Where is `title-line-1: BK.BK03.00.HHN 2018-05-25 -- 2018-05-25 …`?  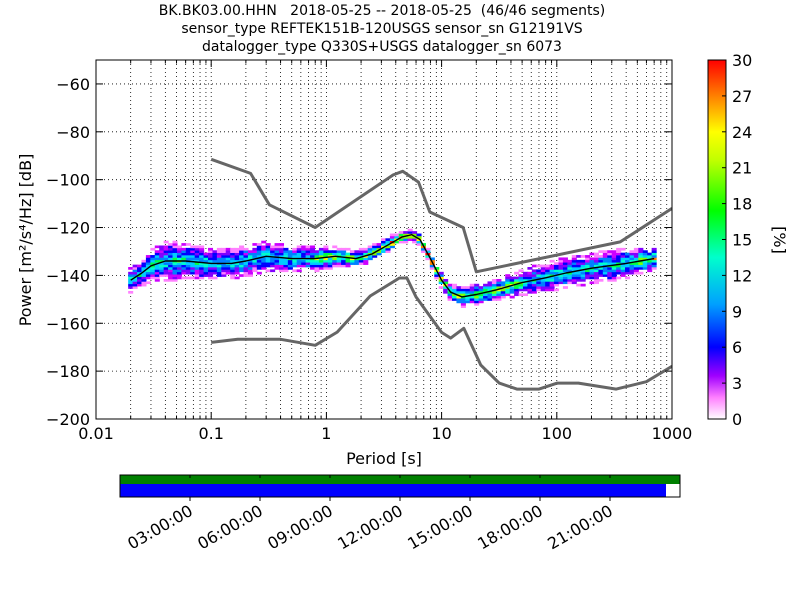 title-line-1: BK.BK03.00.HHN 2018-05-25 -- 2018-05-25 … is located at coordinates (382, 11).